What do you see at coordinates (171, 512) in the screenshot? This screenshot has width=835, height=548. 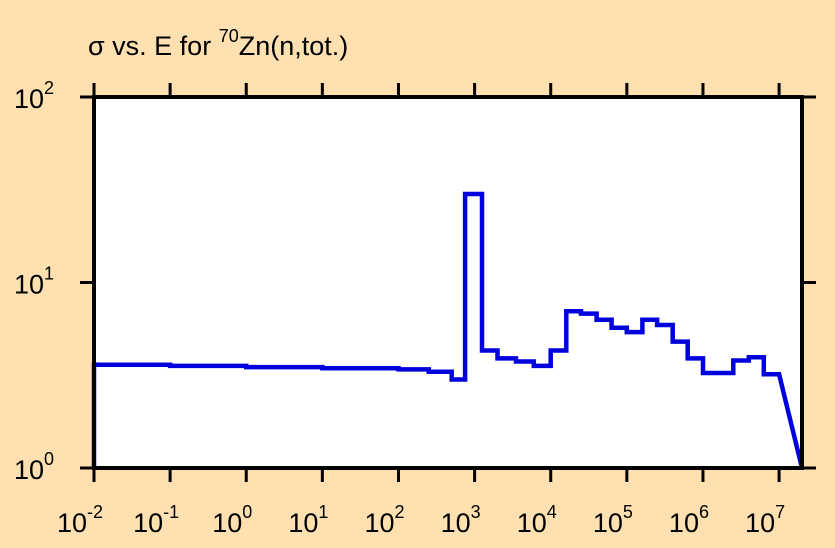 I see `x-tick-label-exponent: -1` at bounding box center [171, 512].